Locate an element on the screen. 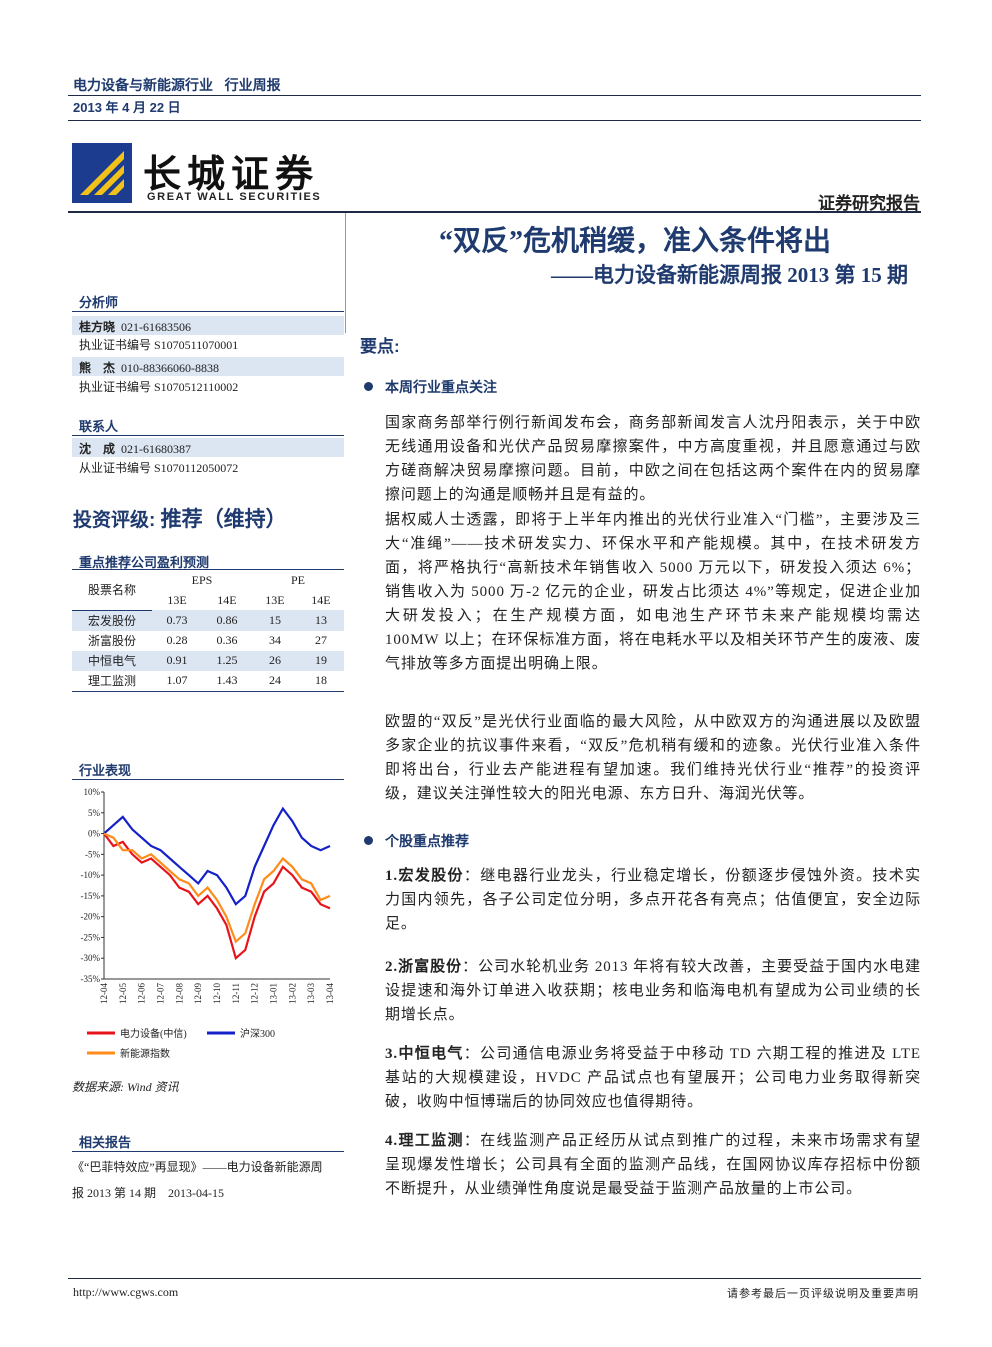  table-header: 股票名称 is located at coordinates (111, 590).